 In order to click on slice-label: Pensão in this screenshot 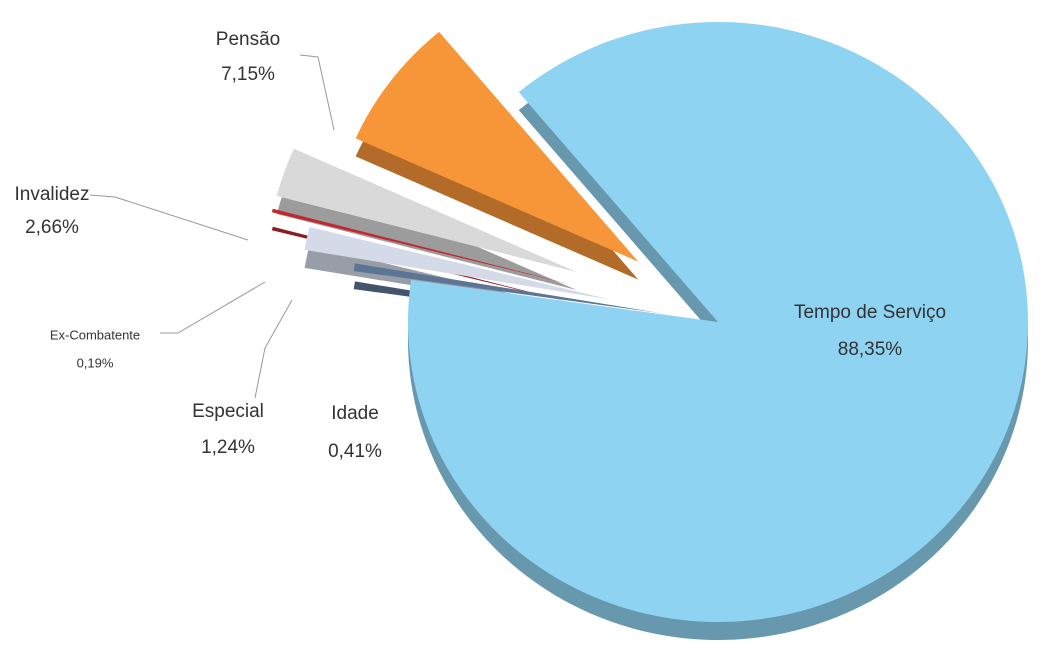, I will do `click(248, 39)`.